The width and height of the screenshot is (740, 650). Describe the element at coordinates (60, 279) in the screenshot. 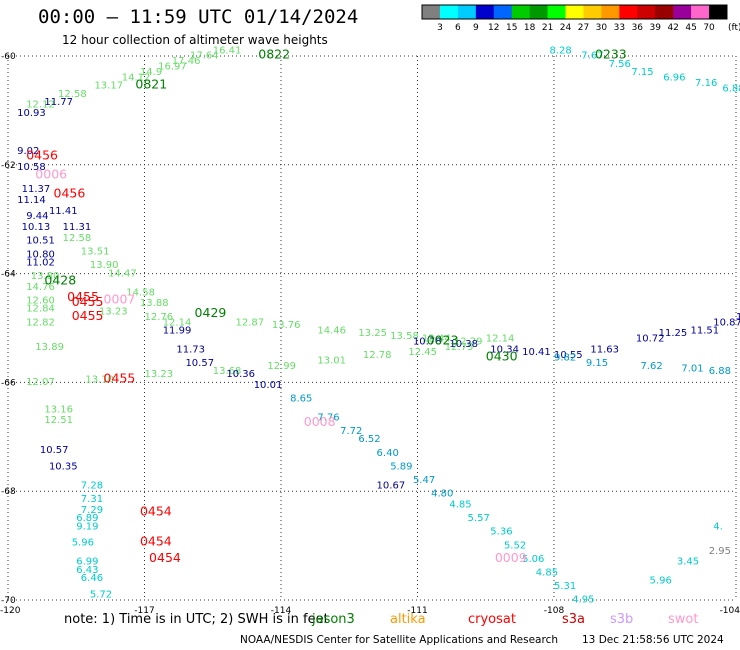

I see `time-label: 0428` at that location.